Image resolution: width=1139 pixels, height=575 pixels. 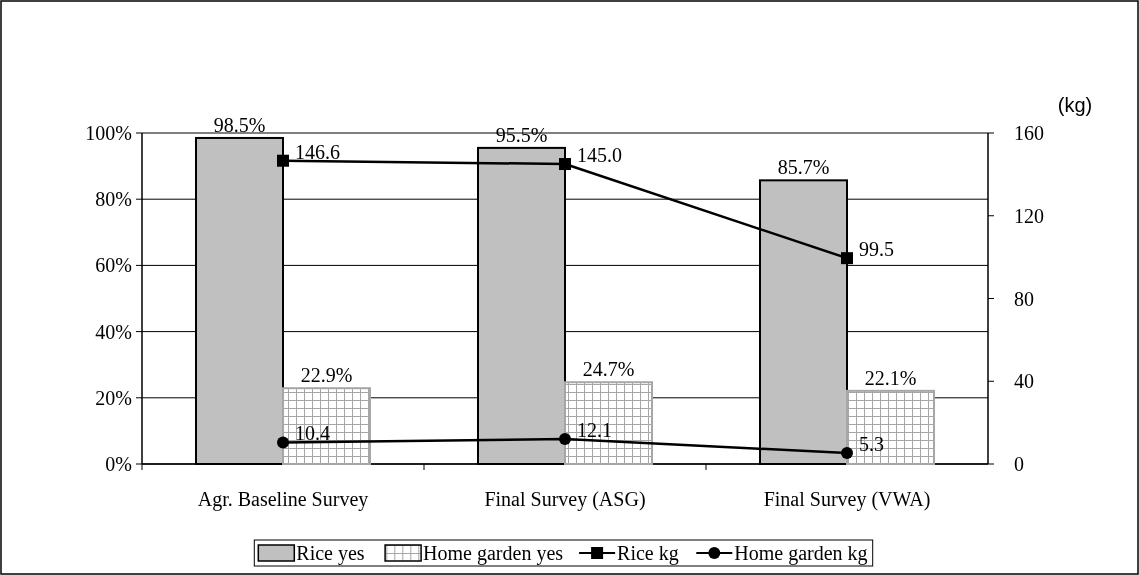 What do you see at coordinates (565, 499) in the screenshot?
I see `x-tick-label: Final Survey (ASG)` at bounding box center [565, 499].